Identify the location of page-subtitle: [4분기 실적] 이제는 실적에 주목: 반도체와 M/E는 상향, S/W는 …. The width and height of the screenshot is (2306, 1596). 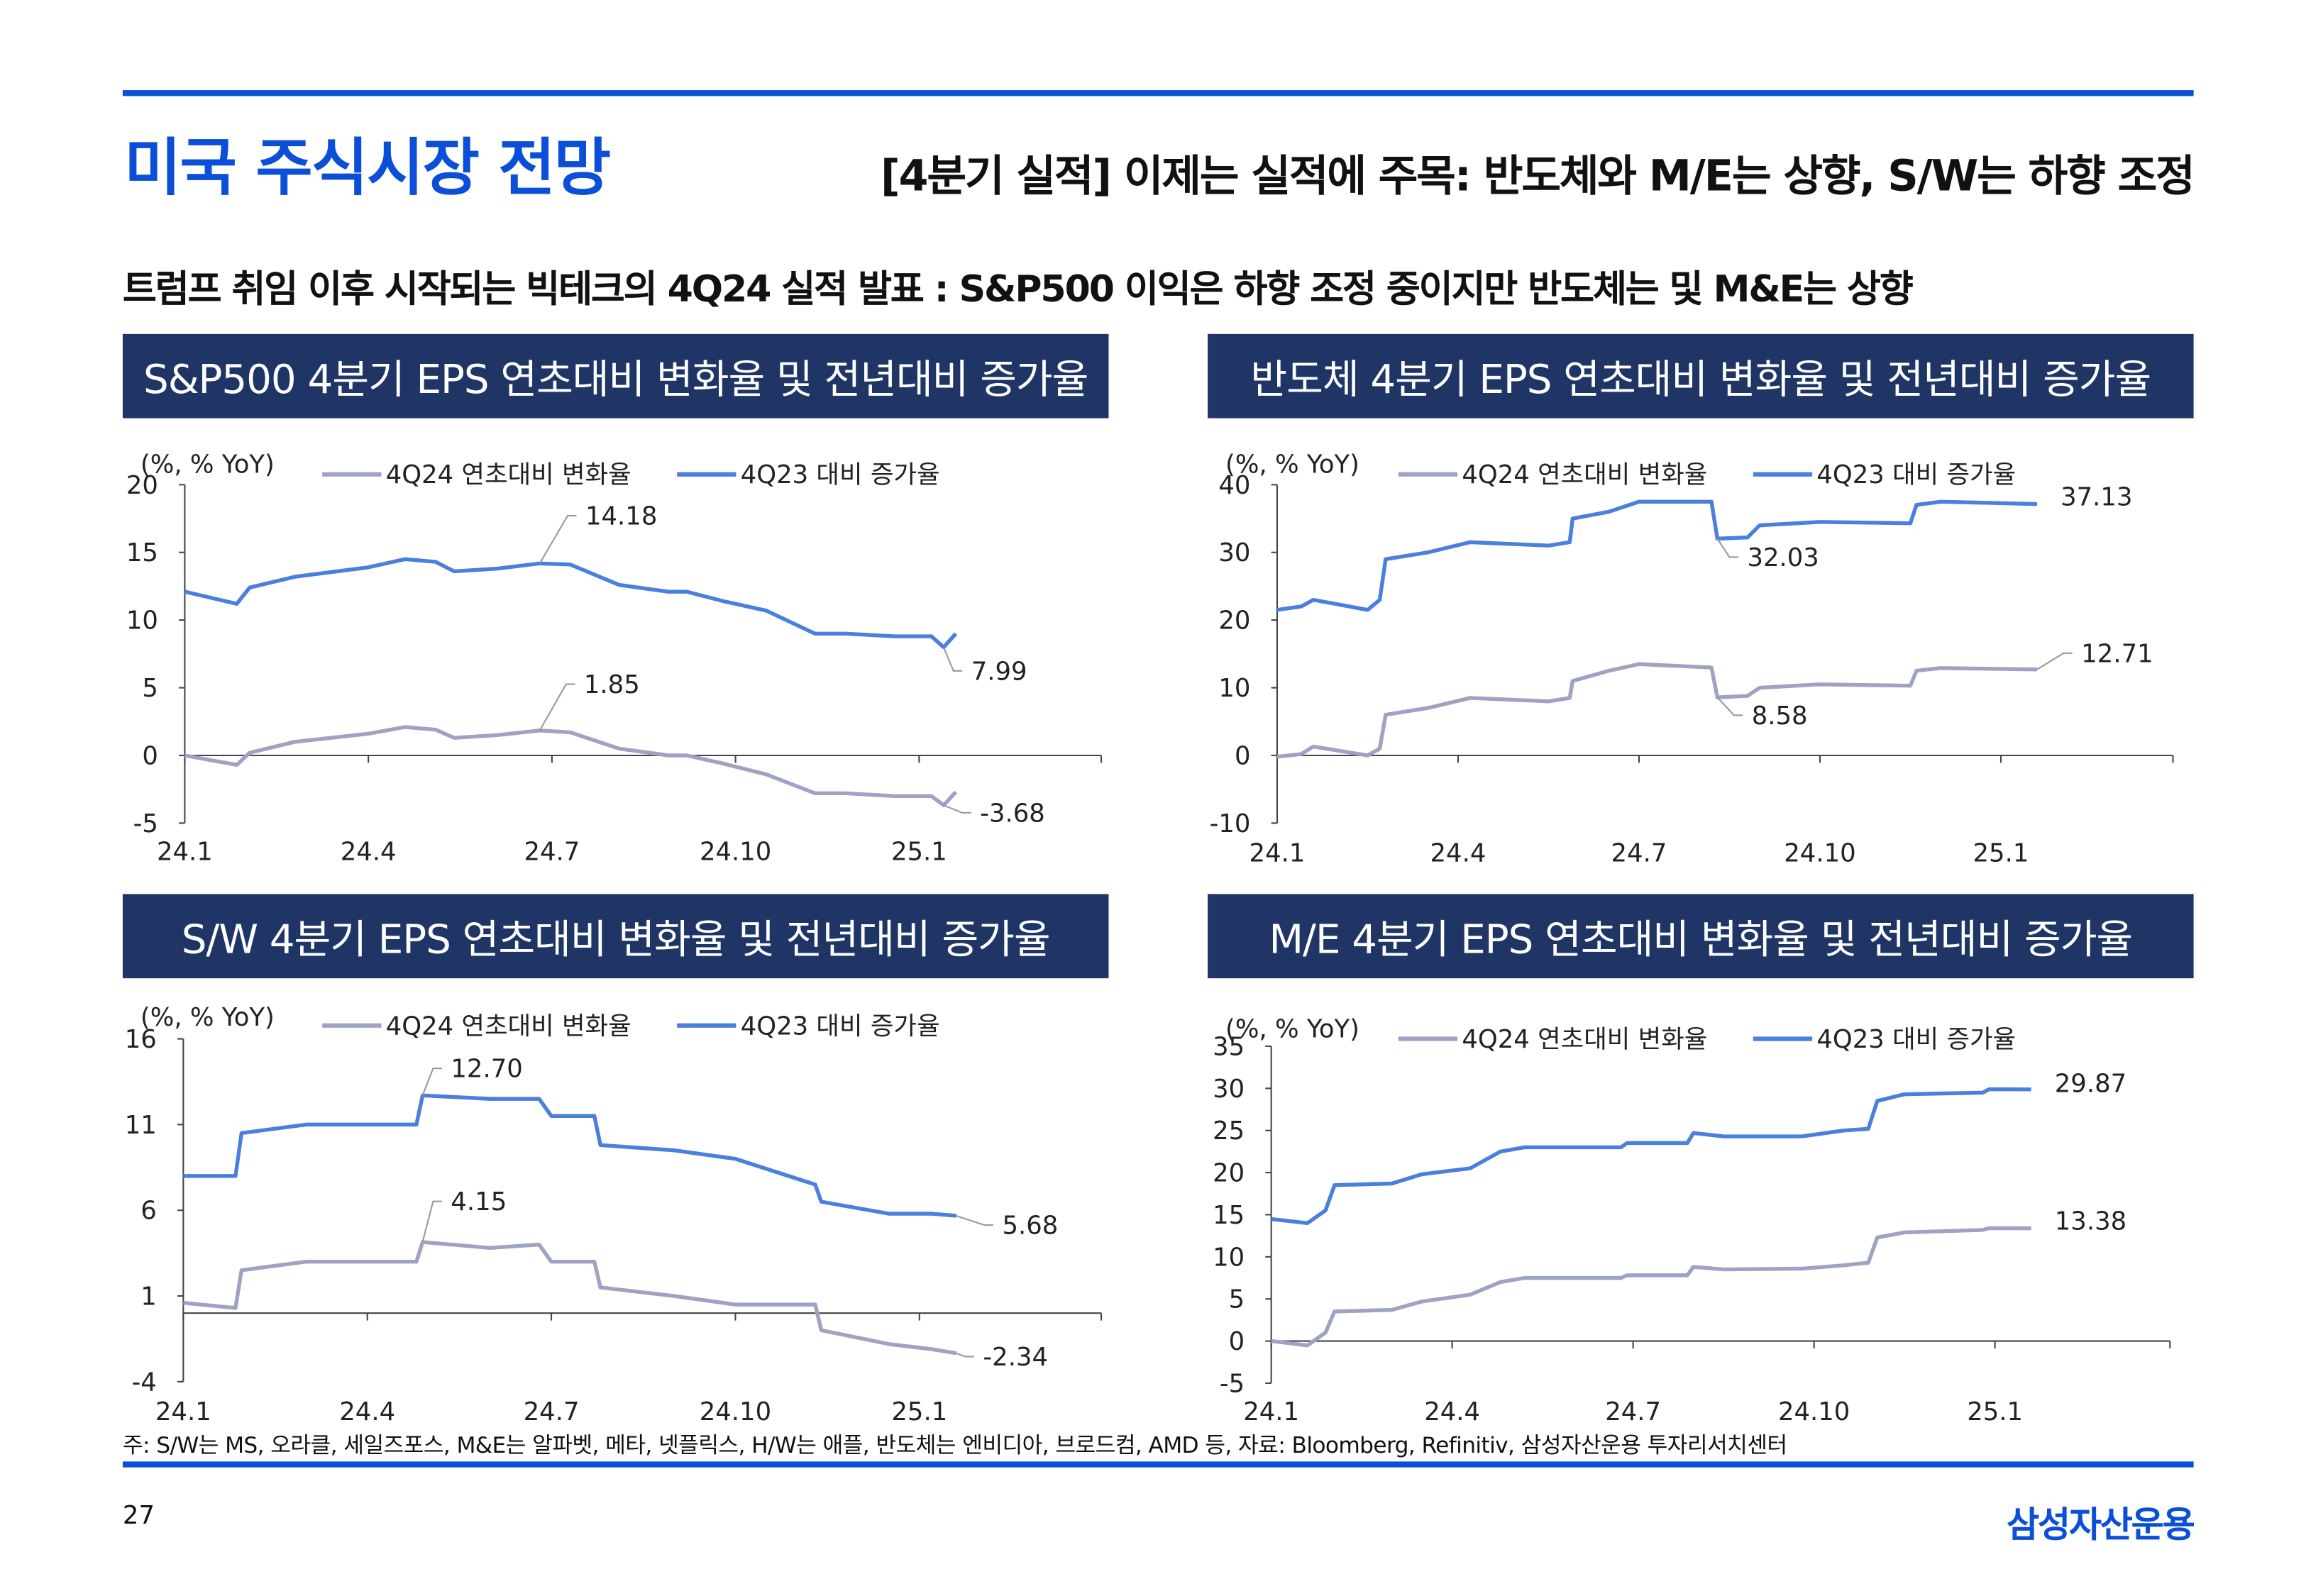
(1537, 176).